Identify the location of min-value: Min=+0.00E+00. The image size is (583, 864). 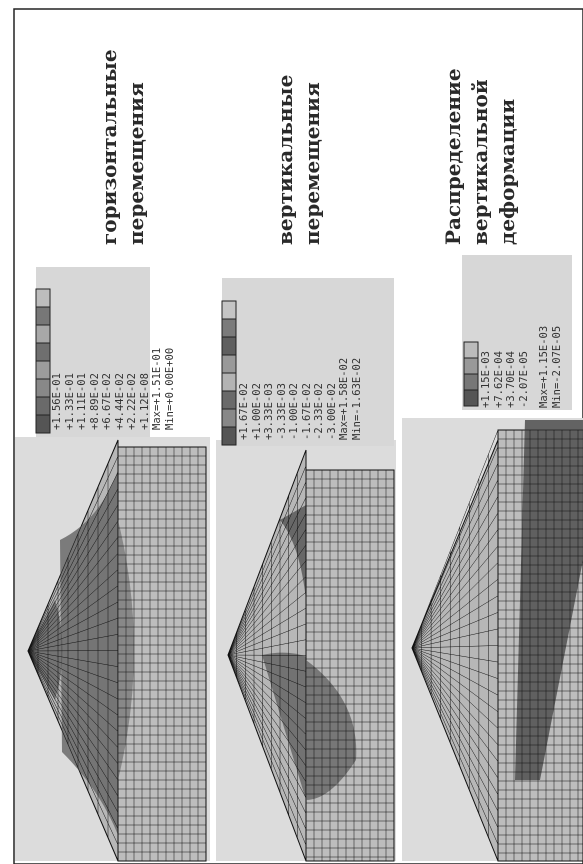
(169, 388).